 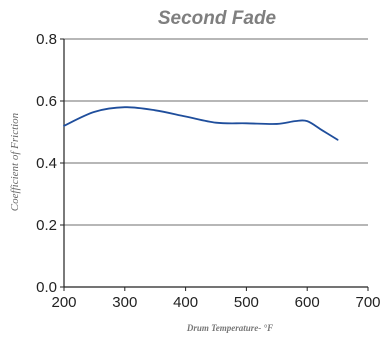 What do you see at coordinates (46, 225) in the screenshot?
I see `y-tick-label: 0.2` at bounding box center [46, 225].